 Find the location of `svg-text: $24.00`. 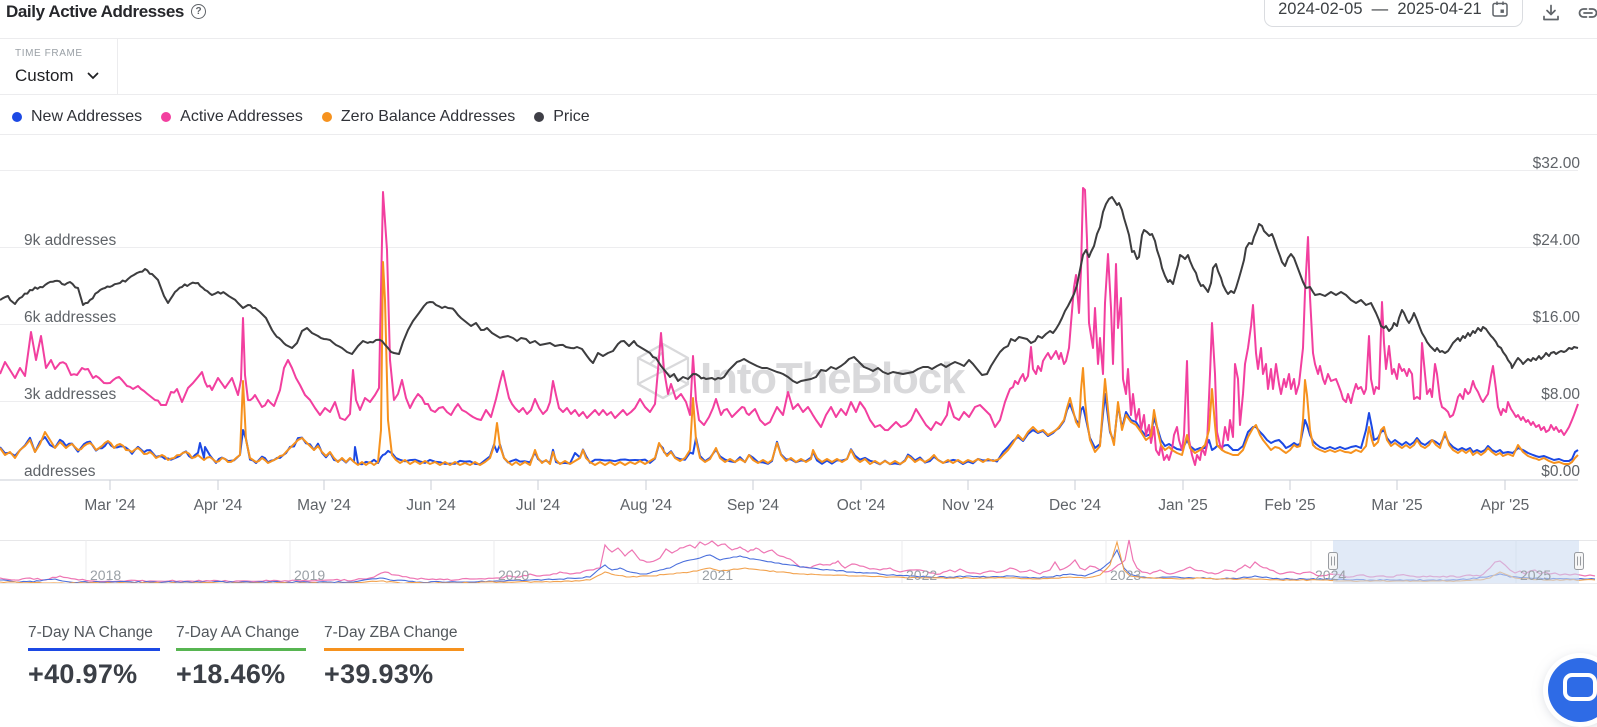

svg-text: $24.00 is located at coordinates (1557, 240).